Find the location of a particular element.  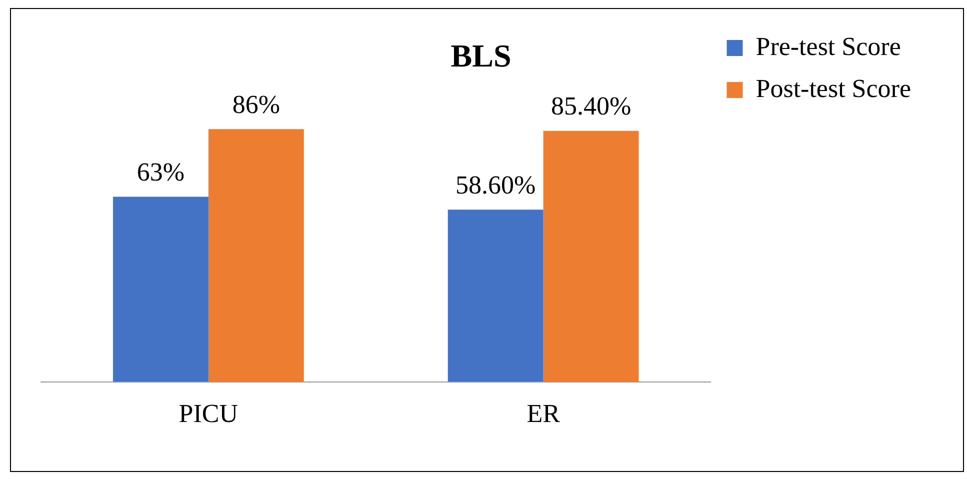

x-tick-label: ER is located at coordinates (543, 413).